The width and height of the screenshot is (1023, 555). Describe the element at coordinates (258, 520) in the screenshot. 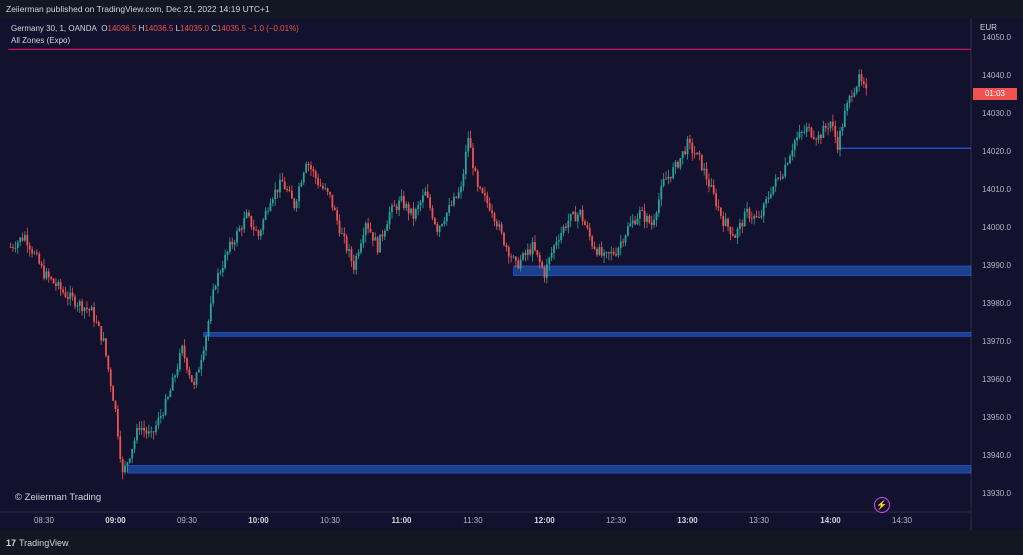

I see `time-tick-label: 10:00` at that location.